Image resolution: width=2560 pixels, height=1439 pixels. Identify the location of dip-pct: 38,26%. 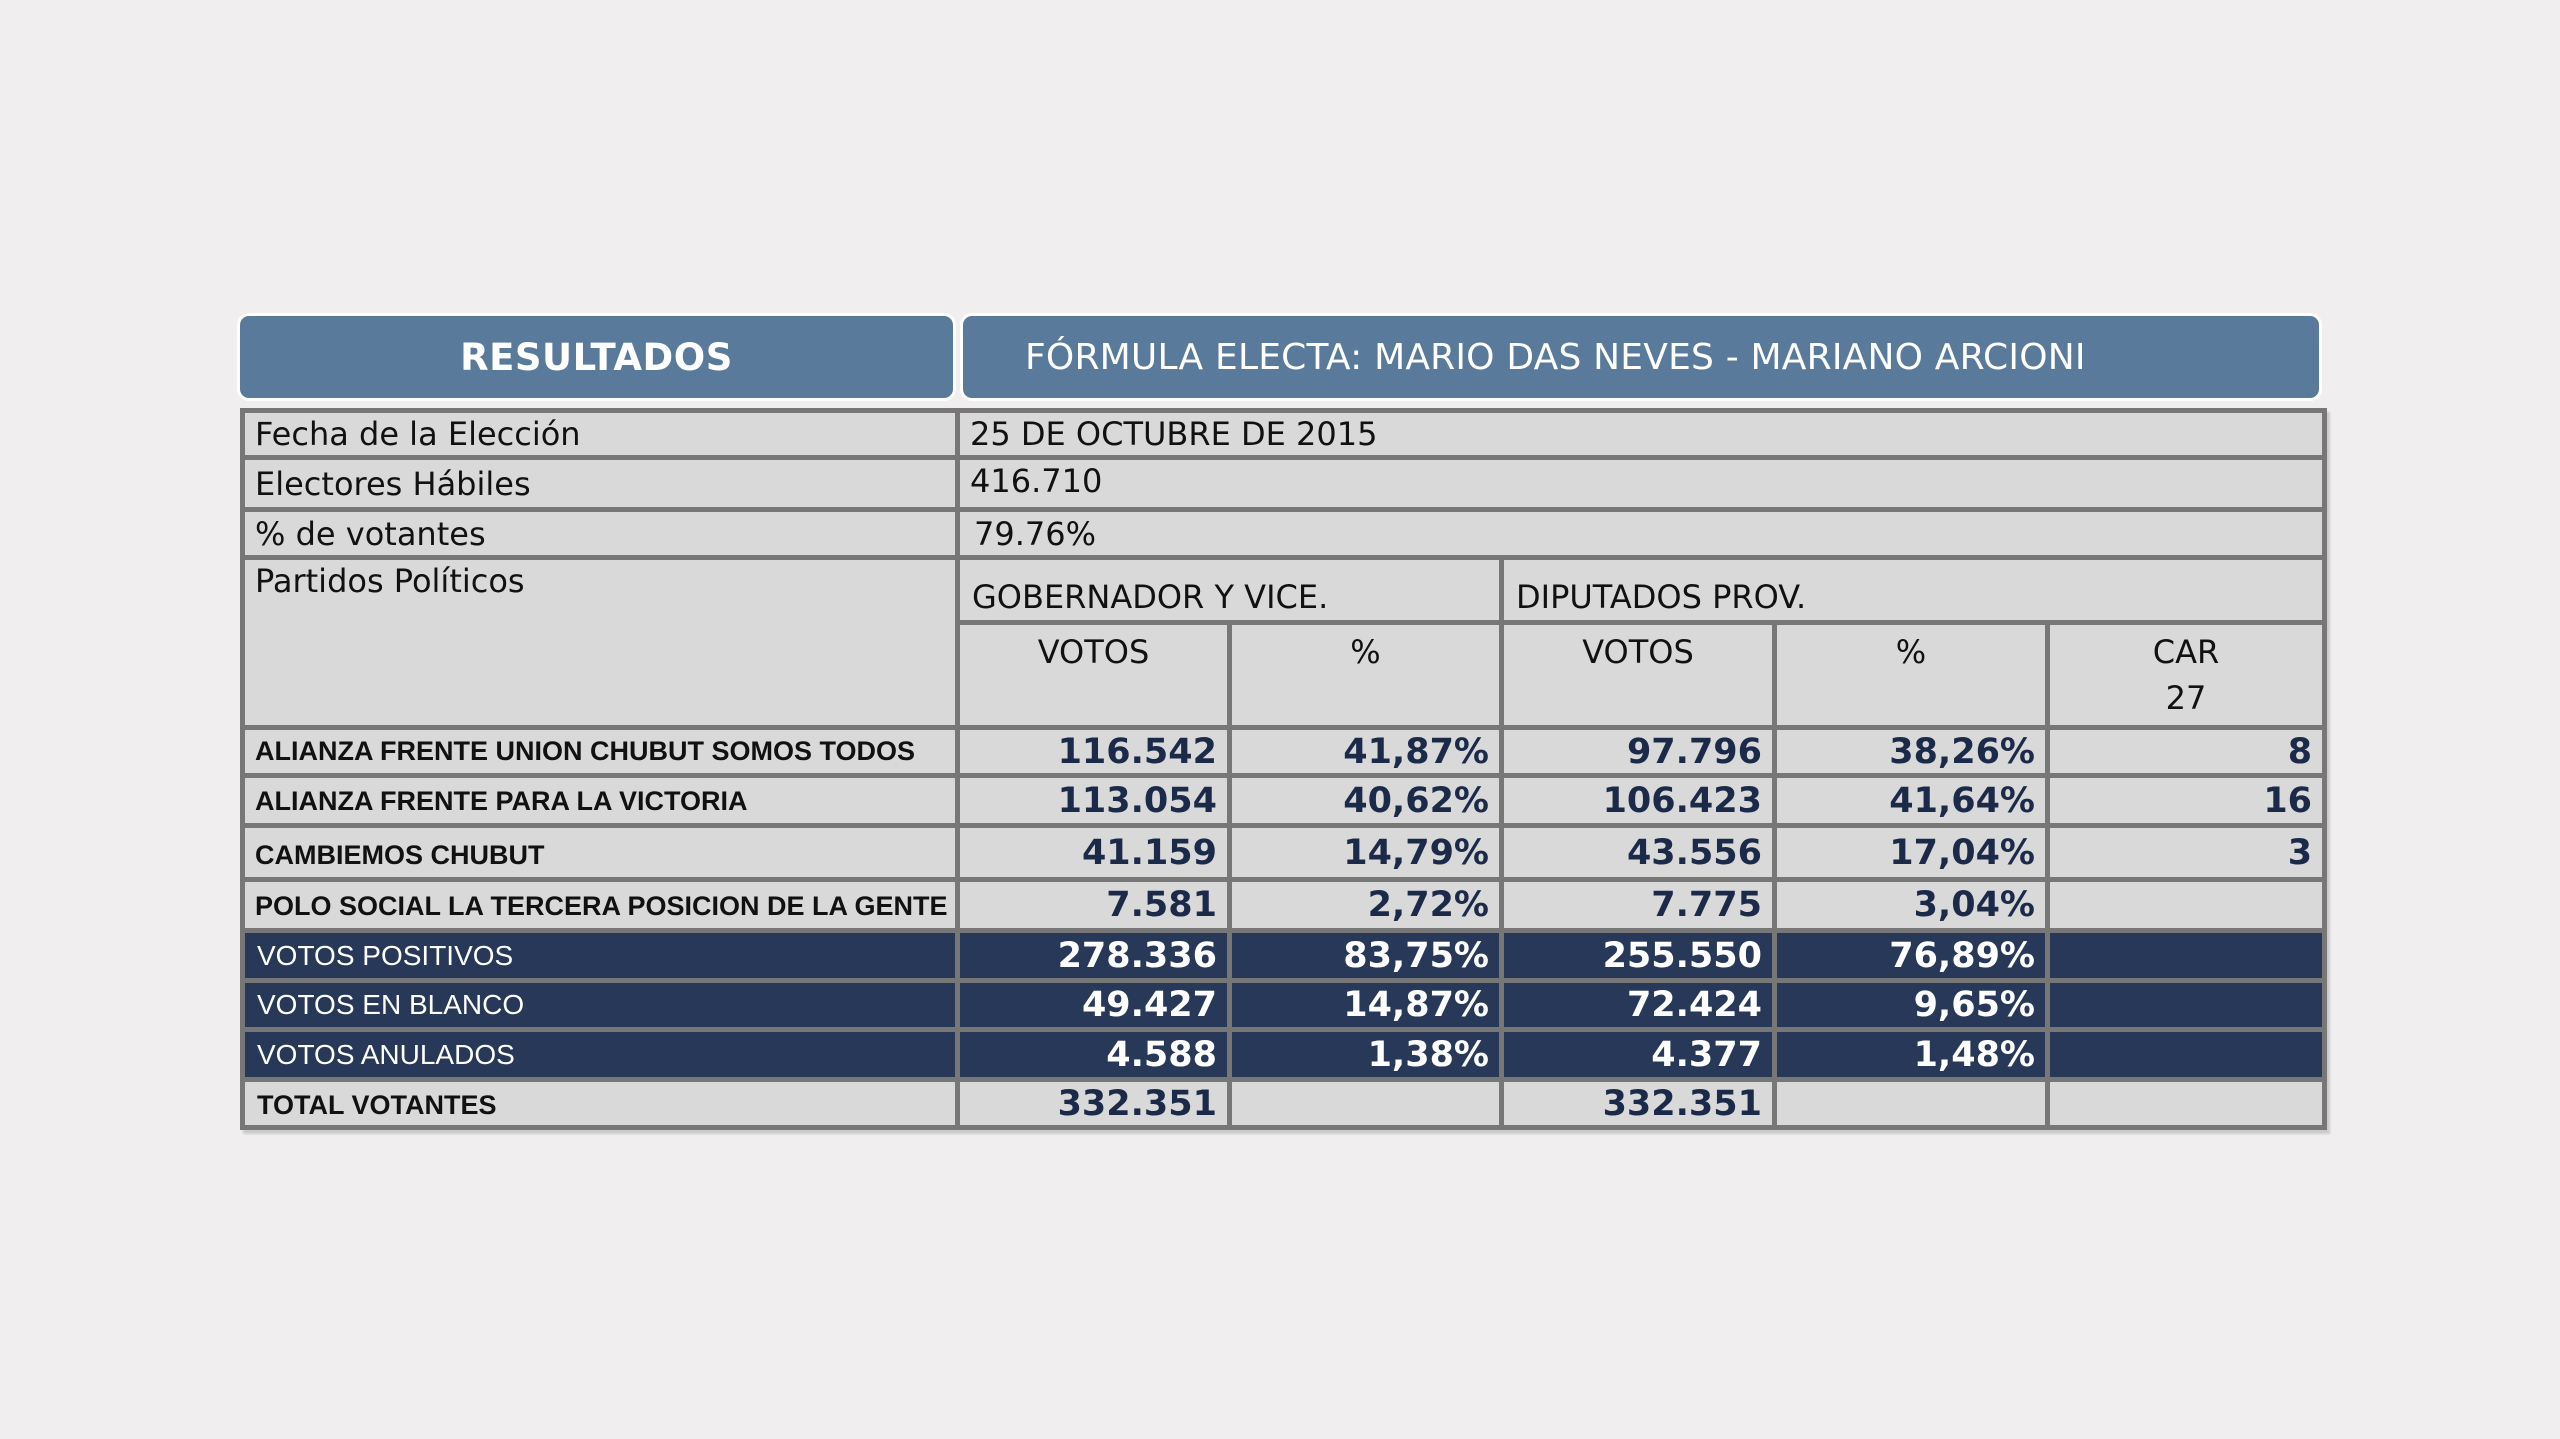
(1911, 751).